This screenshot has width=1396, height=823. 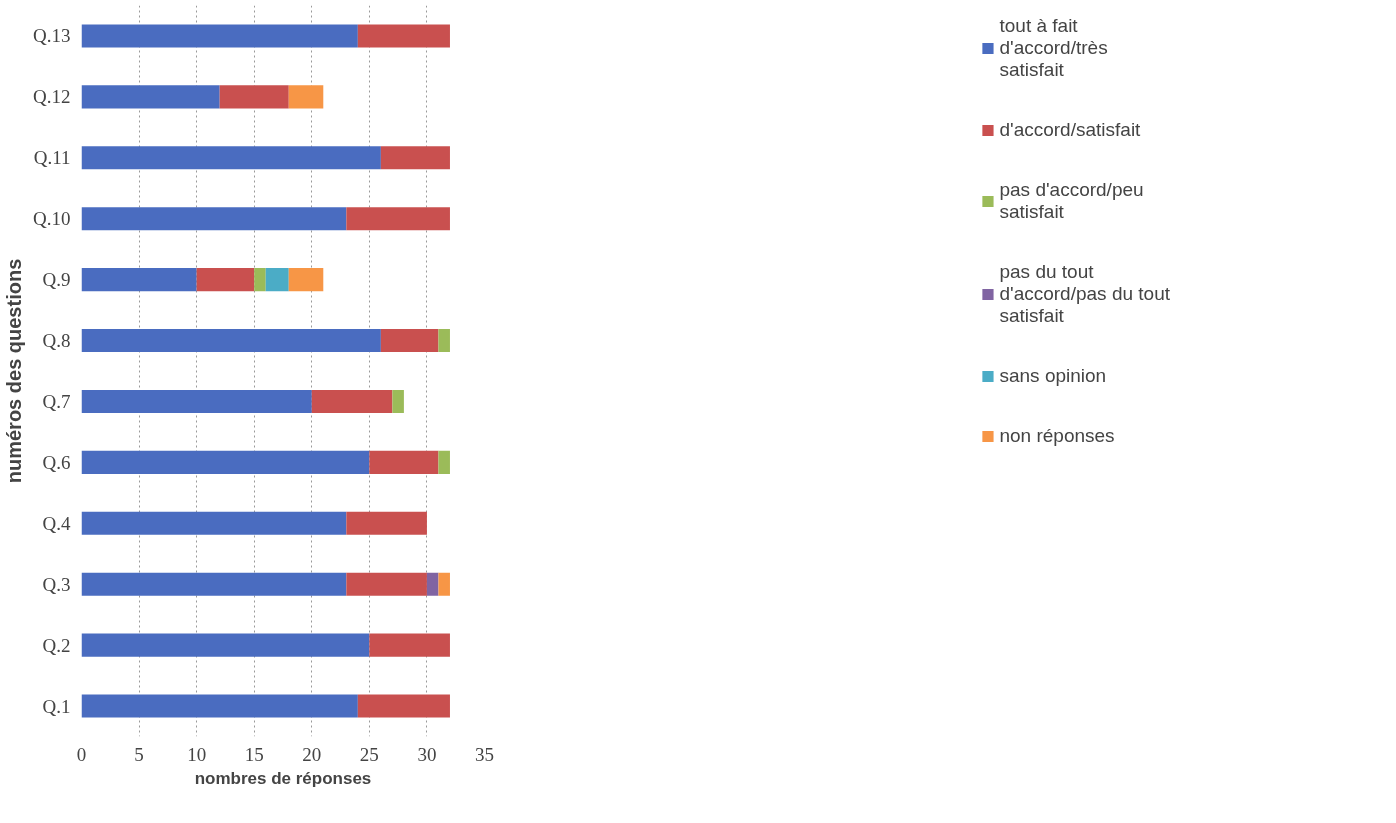 I want to click on y-tick-label: Q.7, so click(x=56, y=401).